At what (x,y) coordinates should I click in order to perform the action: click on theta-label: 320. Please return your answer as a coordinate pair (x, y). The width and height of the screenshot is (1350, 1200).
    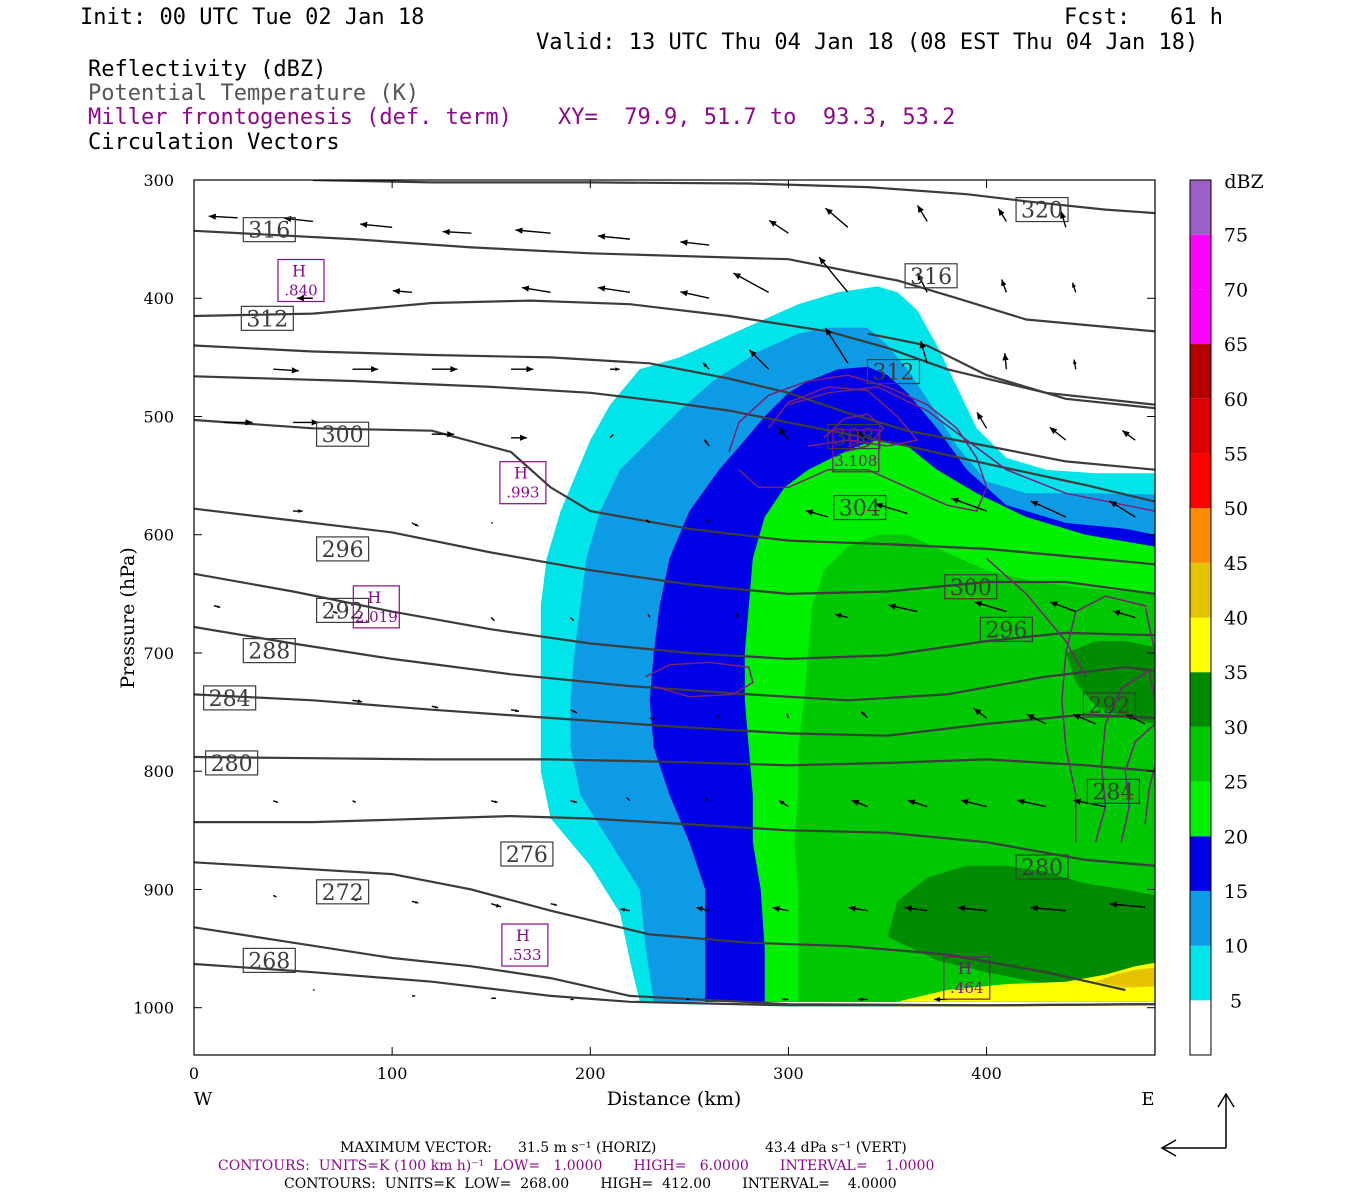
    Looking at the image, I should click on (1042, 210).